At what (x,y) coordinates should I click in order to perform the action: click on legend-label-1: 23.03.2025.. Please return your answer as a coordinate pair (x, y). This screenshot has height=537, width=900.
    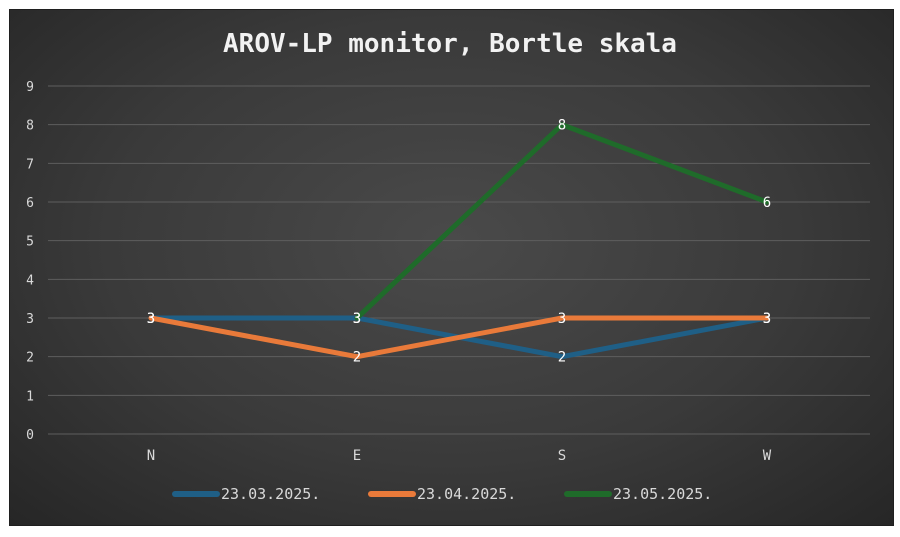
    Looking at the image, I should click on (270, 494).